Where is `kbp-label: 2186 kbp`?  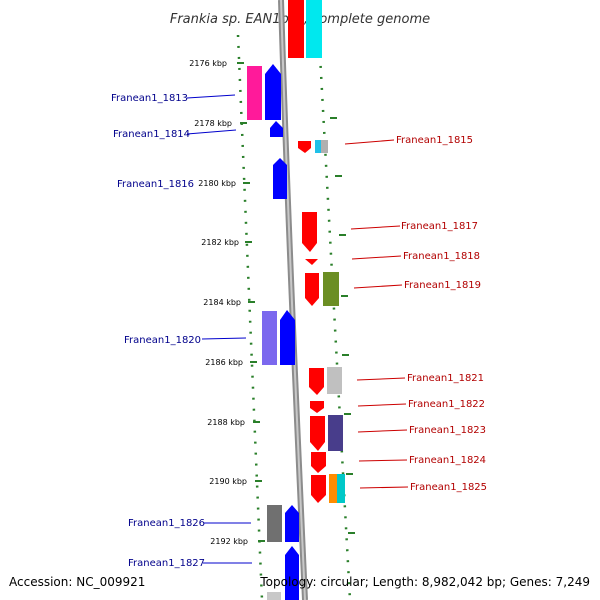
kbp-label: 2186 kbp is located at coordinates (224, 362).